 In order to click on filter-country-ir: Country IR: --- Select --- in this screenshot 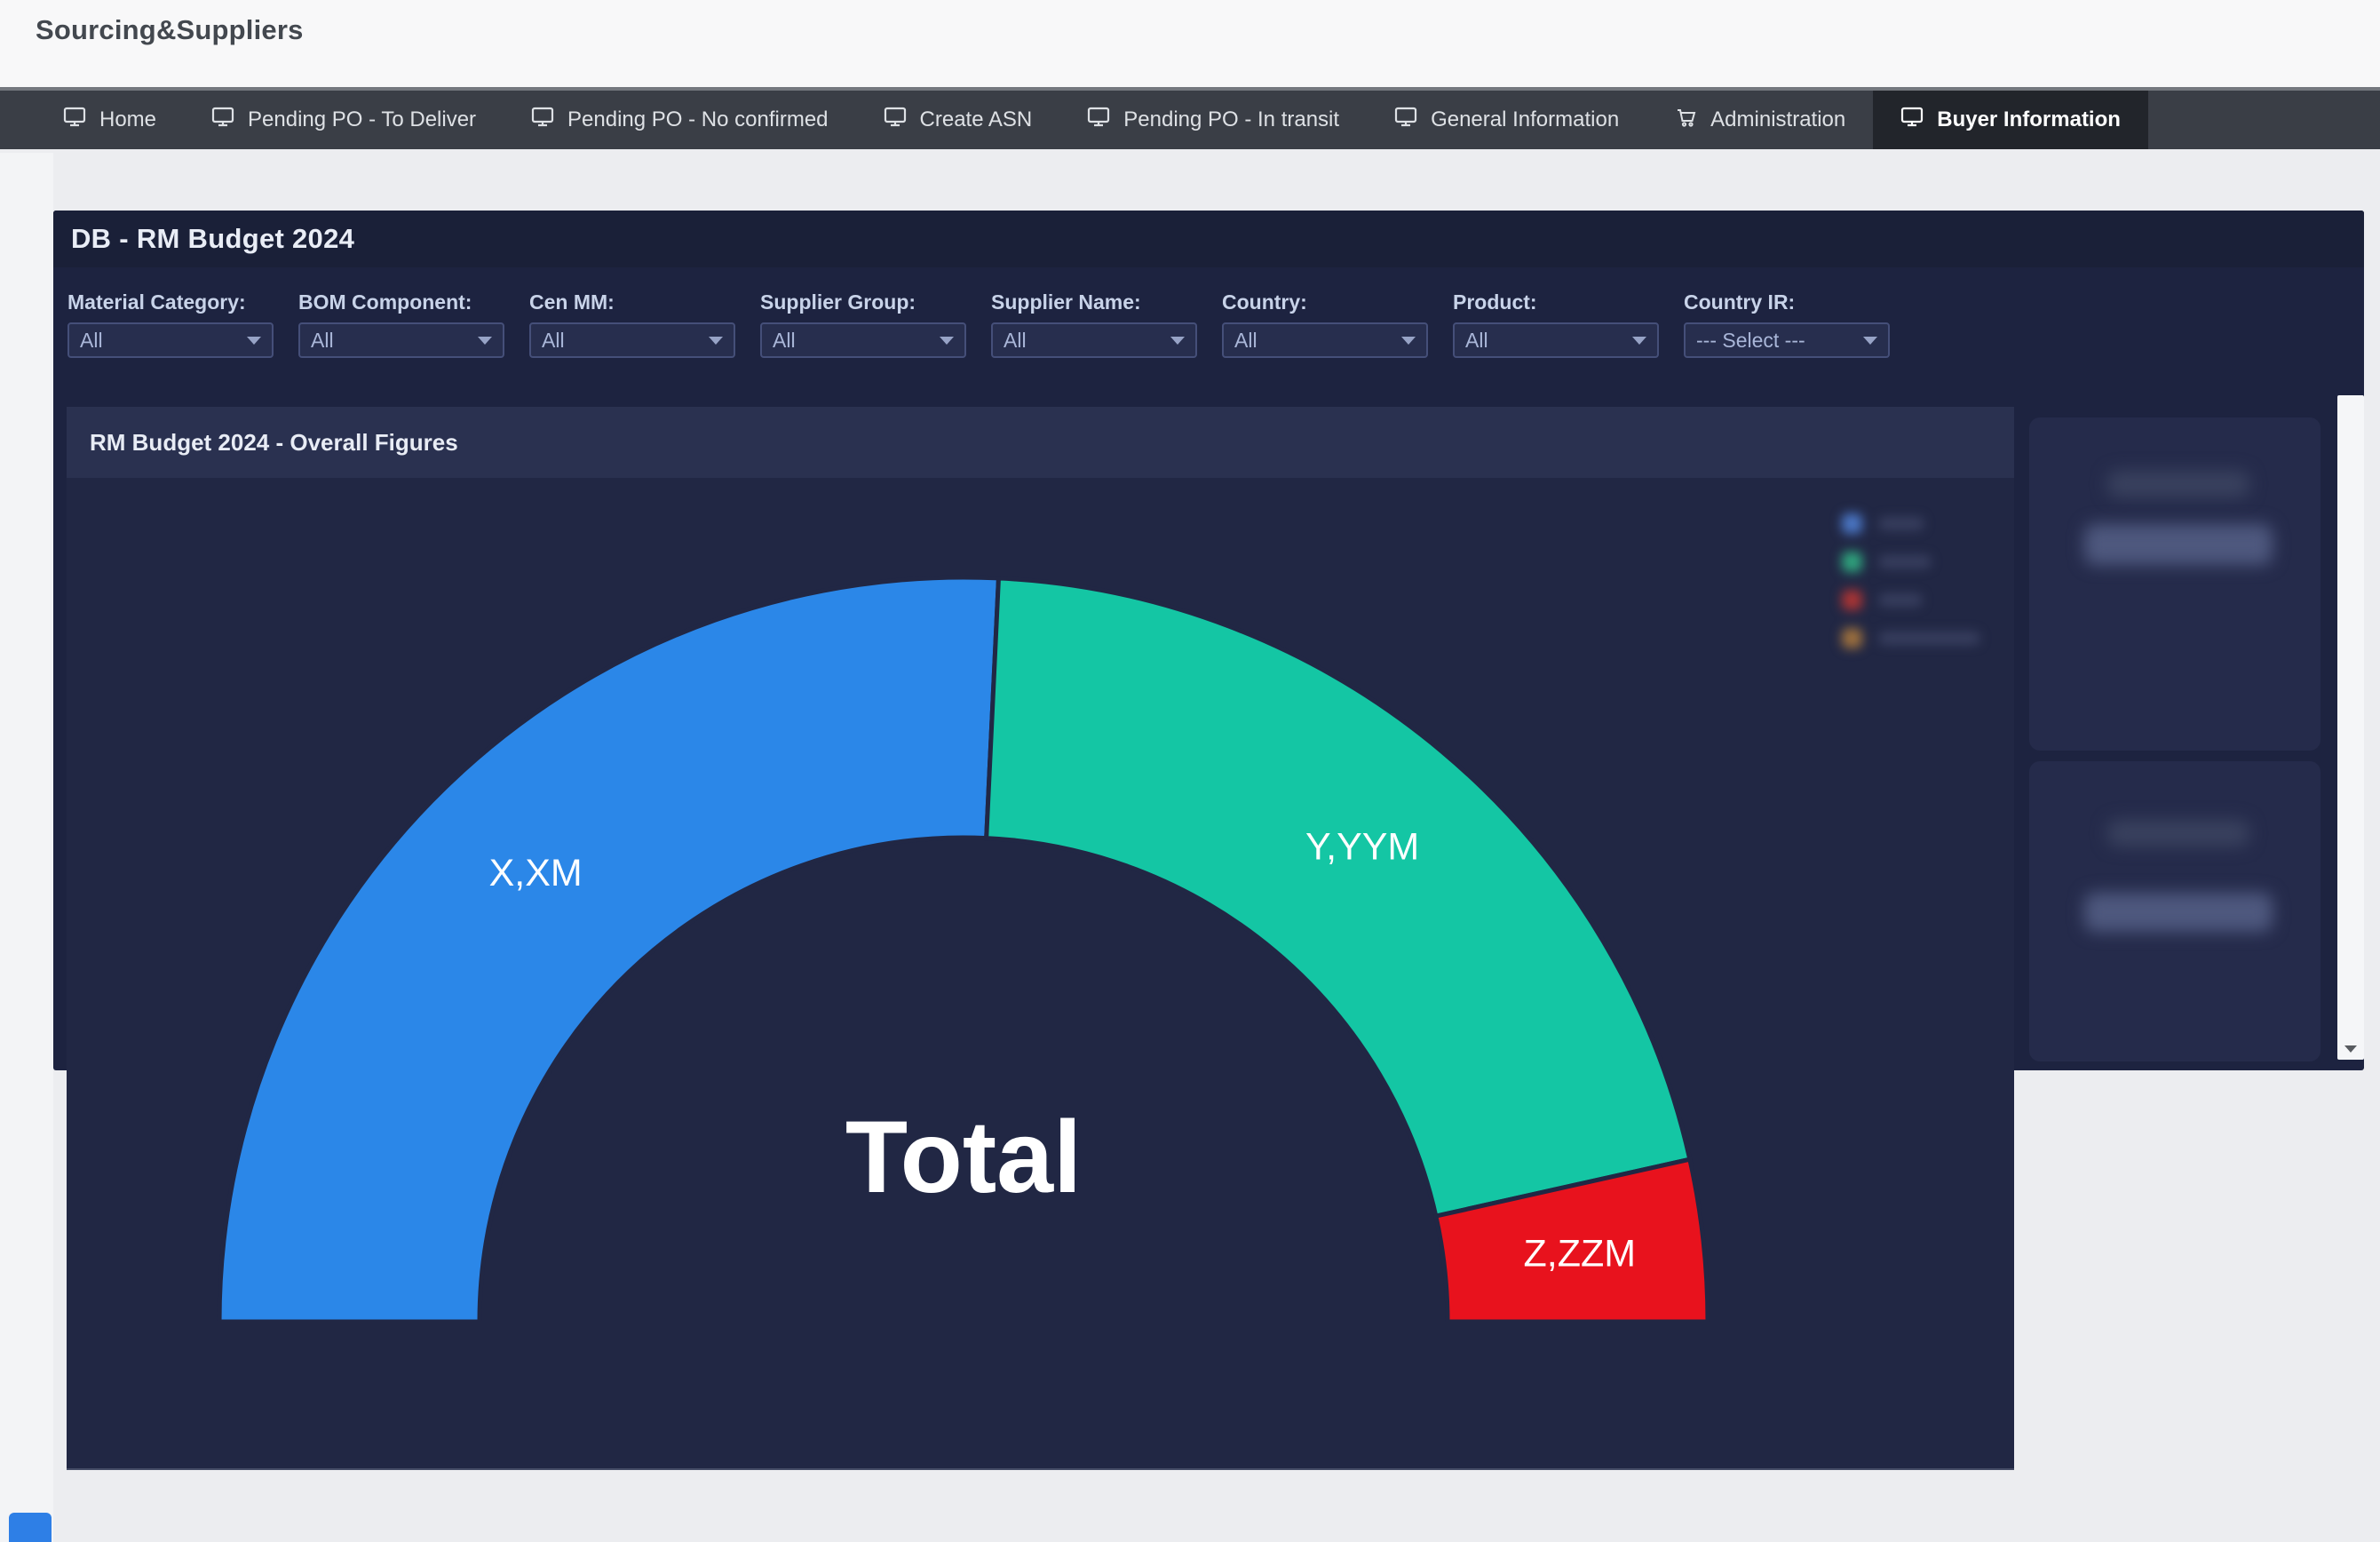, I will do `click(1787, 324)`.